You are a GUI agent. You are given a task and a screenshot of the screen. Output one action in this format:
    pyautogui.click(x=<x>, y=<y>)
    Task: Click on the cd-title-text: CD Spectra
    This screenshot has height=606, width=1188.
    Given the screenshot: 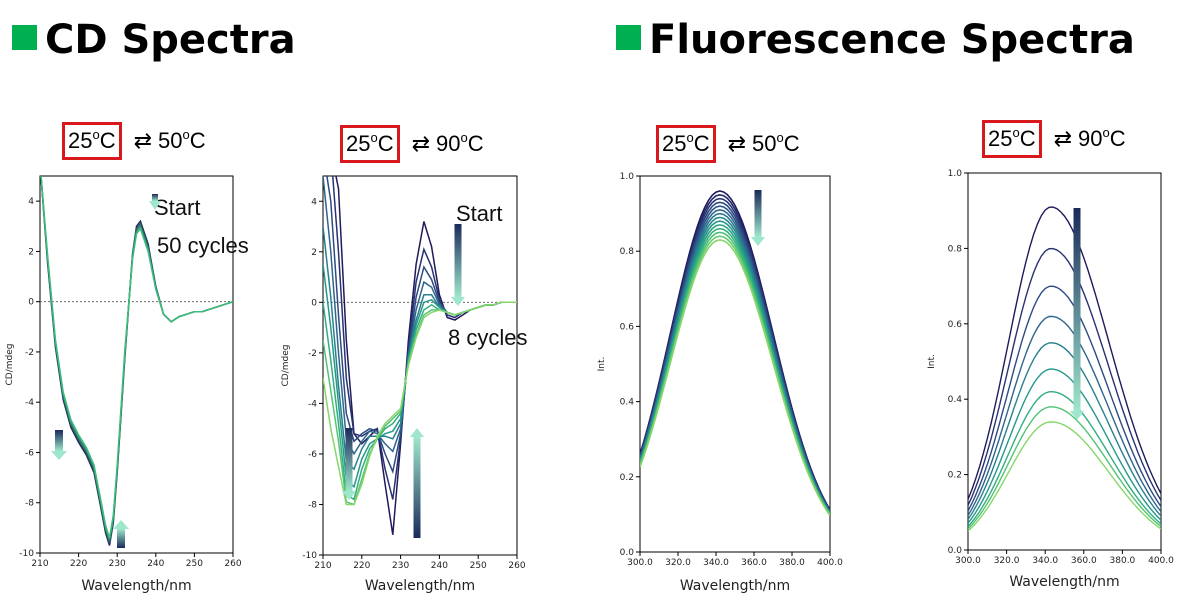 What is the action you would take?
    pyautogui.click(x=170, y=40)
    